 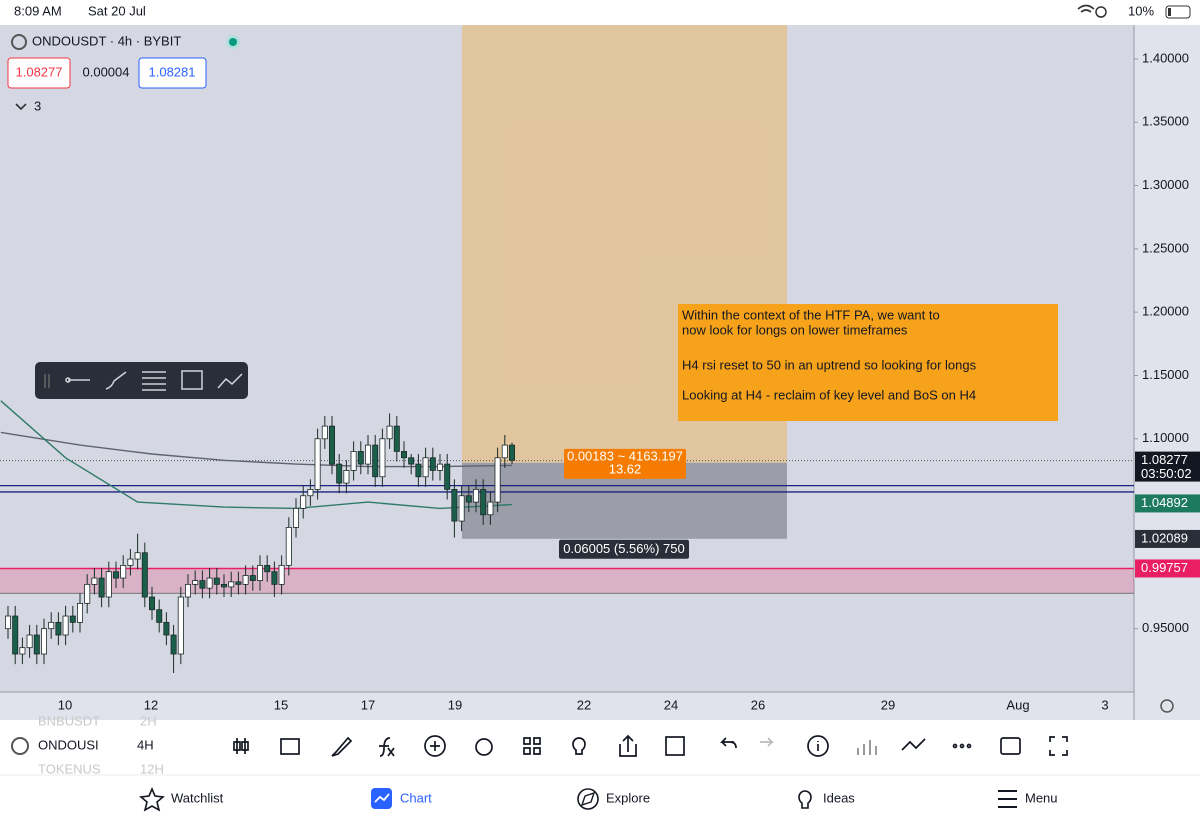 I want to click on indicator-count: 3, so click(x=37, y=105).